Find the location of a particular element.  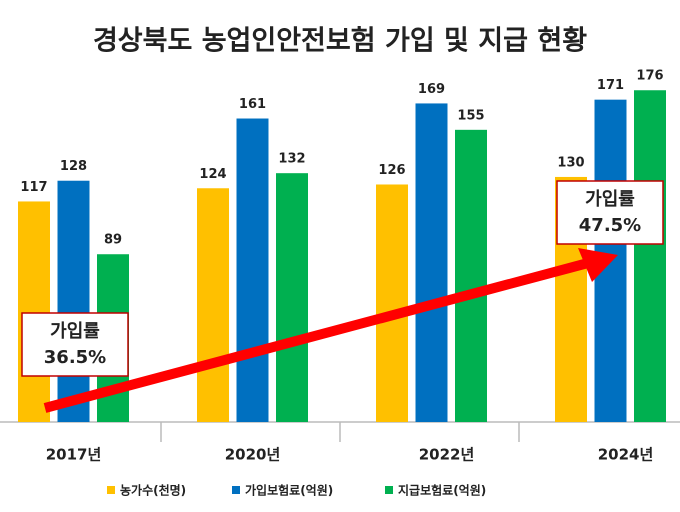

data-label: 124 is located at coordinates (212, 174).